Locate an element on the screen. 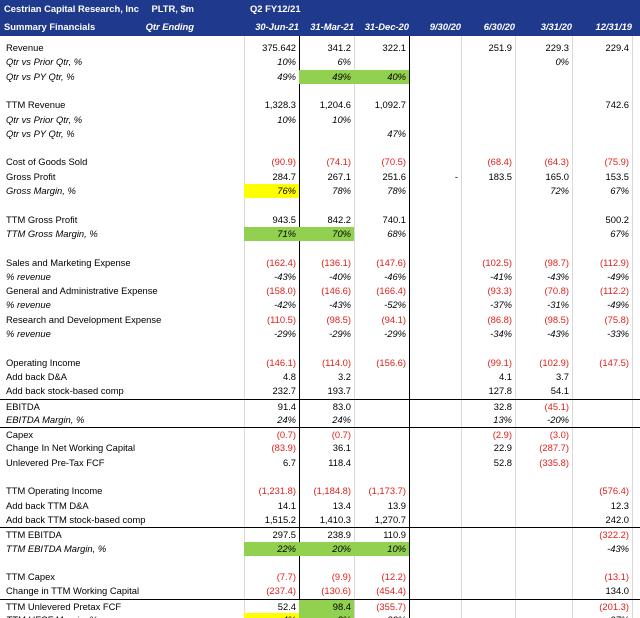 Image resolution: width=640 pixels, height=618 pixels. row-label: Capex is located at coordinates (20, 435).